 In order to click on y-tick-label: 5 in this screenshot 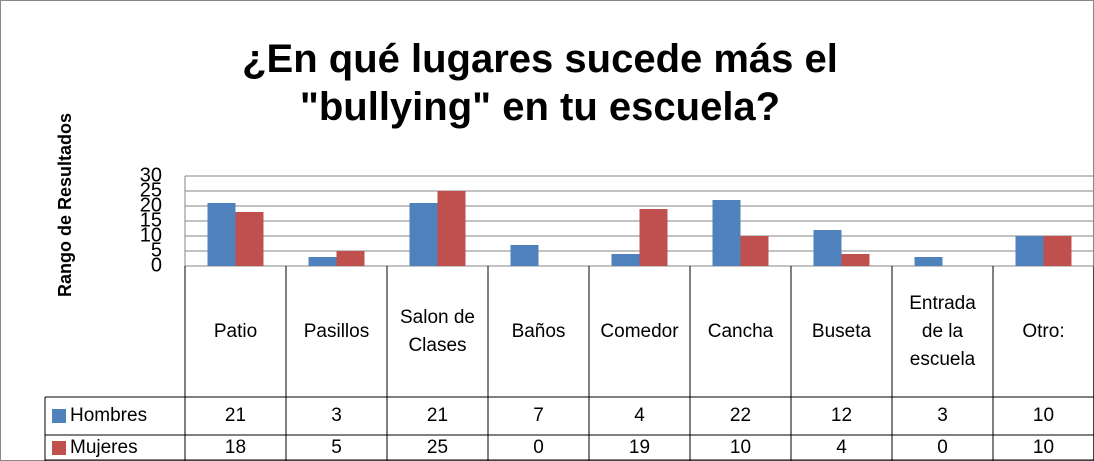, I will do `click(156, 250)`.